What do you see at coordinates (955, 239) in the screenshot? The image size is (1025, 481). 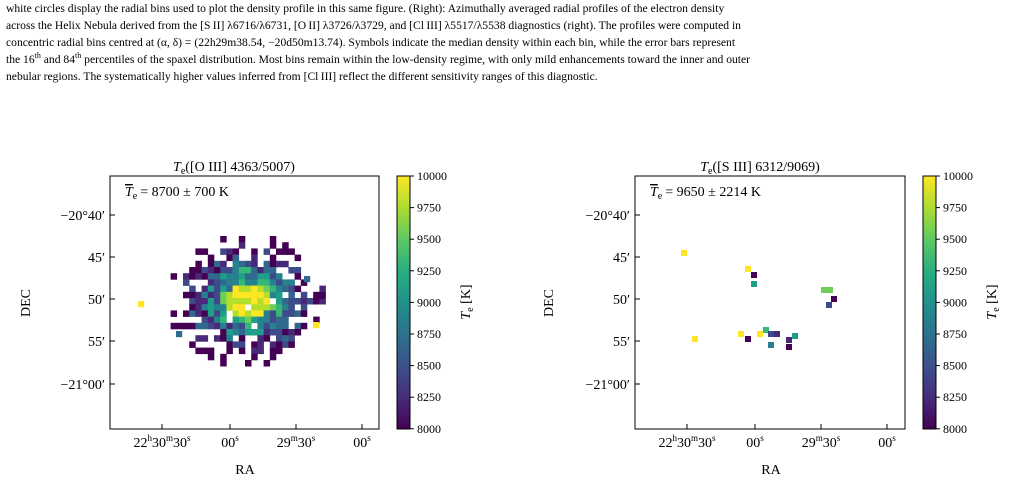 I see `colorbar-tick-label: 9500` at bounding box center [955, 239].